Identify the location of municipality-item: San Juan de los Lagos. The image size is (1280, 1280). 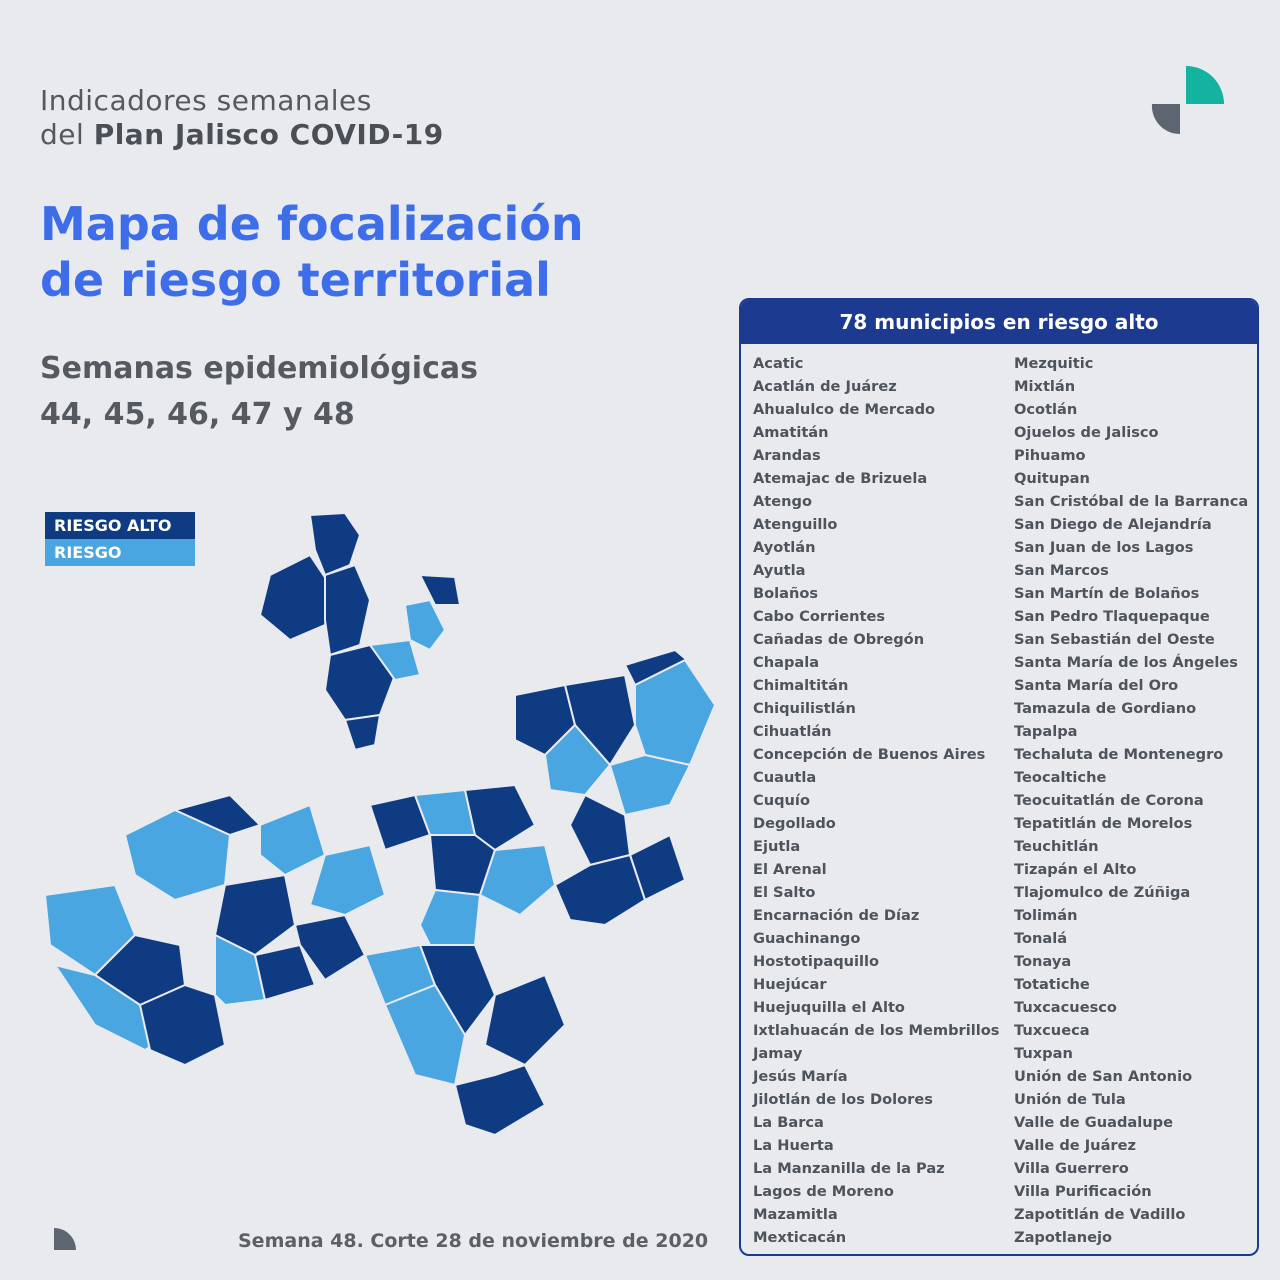
(1104, 547).